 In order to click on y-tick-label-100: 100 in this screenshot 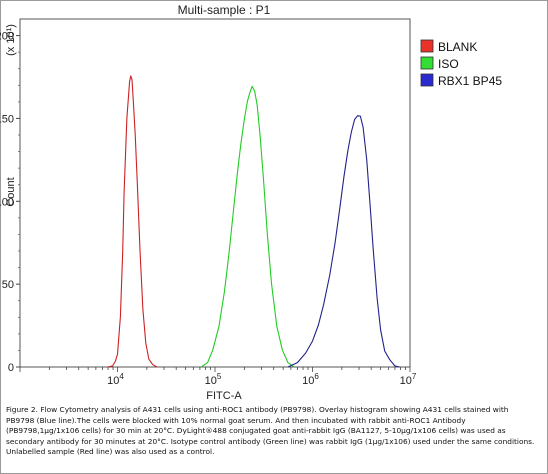, I will do `click(7, 202)`.